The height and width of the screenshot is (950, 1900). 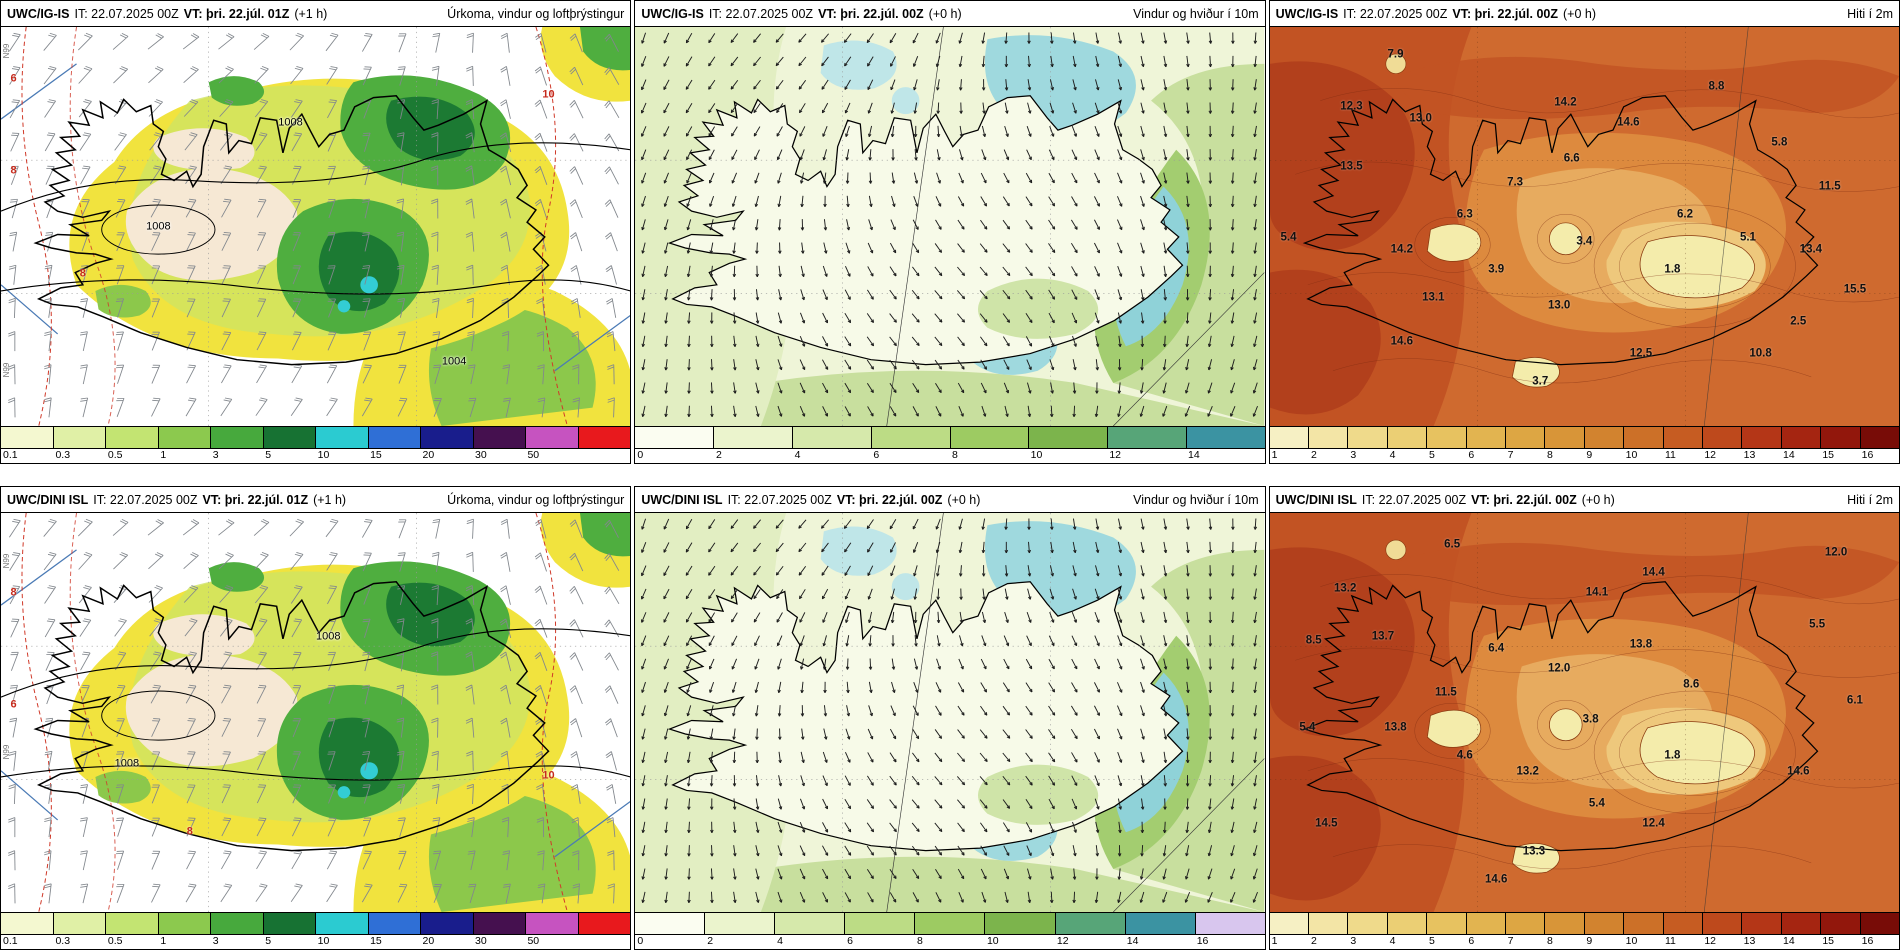 I want to click on colorbar-tick-label: 50, so click(x=533, y=455).